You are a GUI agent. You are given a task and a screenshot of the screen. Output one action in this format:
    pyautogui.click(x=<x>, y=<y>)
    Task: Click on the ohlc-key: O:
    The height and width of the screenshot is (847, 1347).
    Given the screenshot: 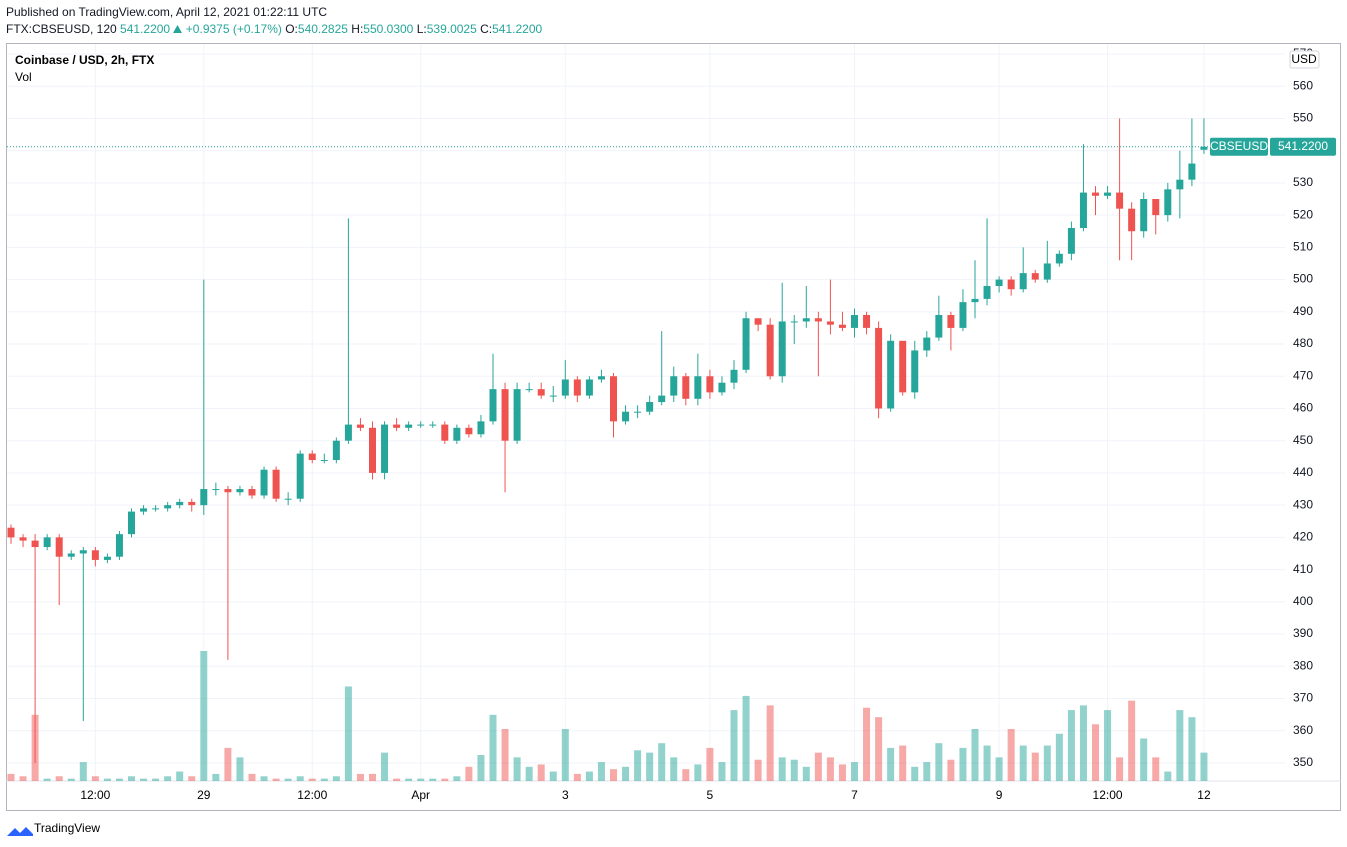 What is the action you would take?
    pyautogui.click(x=291, y=29)
    